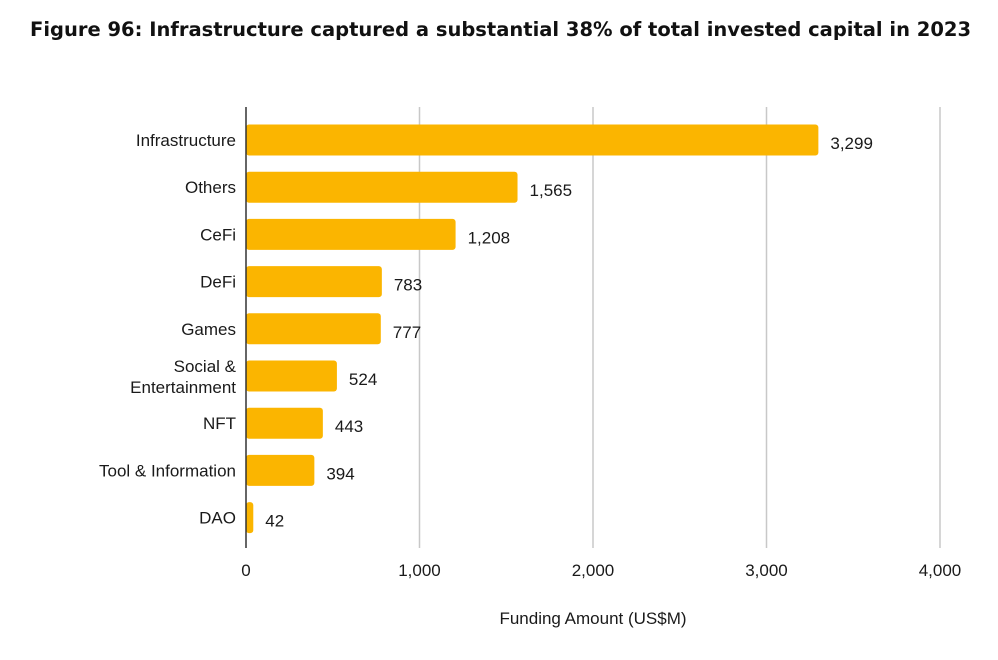 This screenshot has height=660, width=998. Describe the element at coordinates (167, 470) in the screenshot. I see `category-label: Tool & Information` at that location.